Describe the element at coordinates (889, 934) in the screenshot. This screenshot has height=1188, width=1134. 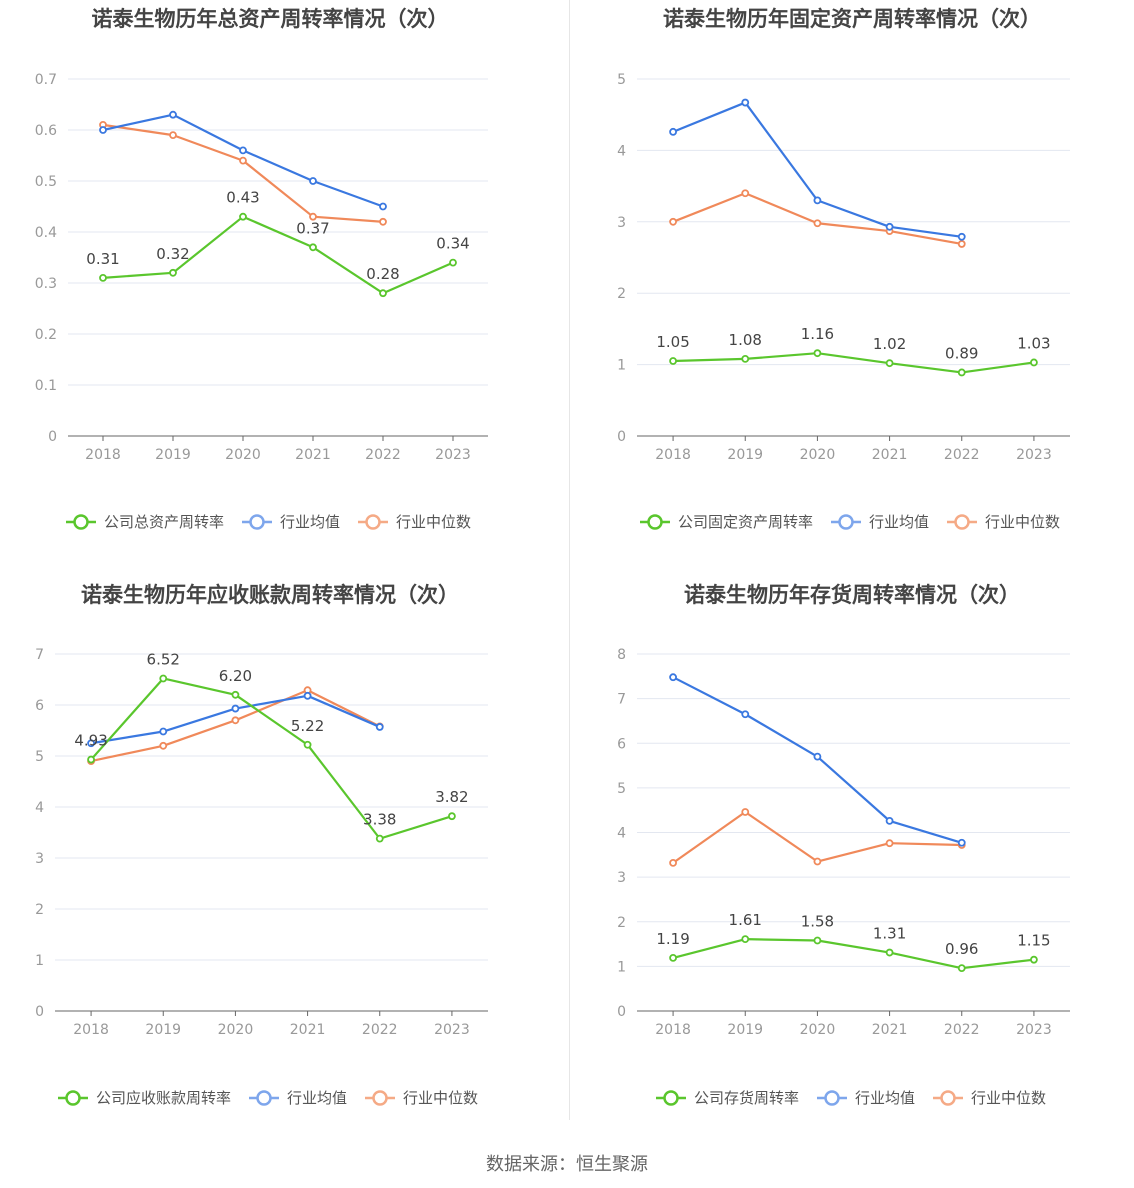
I see `data-label: 1.31` at that location.